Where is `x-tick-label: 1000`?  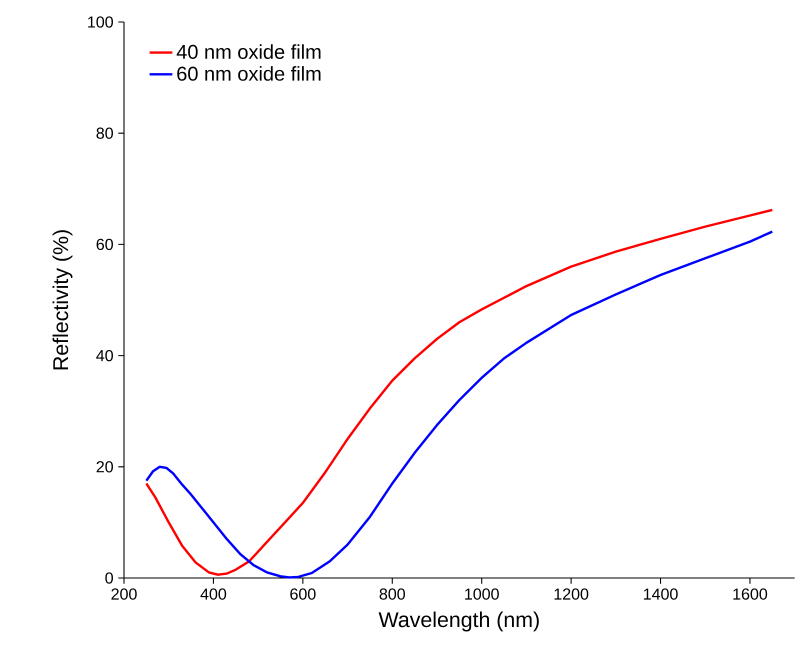
x-tick-label: 1000 is located at coordinates (482, 594).